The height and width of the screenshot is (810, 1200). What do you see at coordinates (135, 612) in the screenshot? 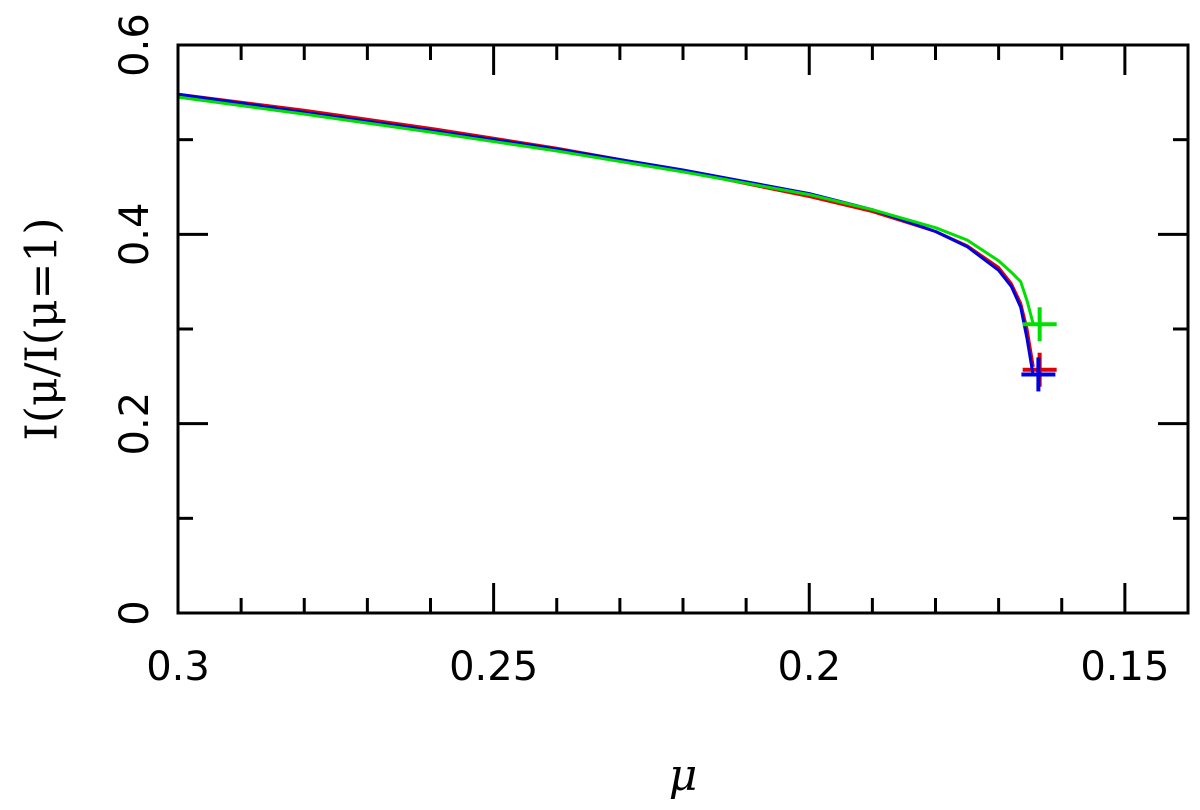
I see `y-tick-label: 0` at bounding box center [135, 612].